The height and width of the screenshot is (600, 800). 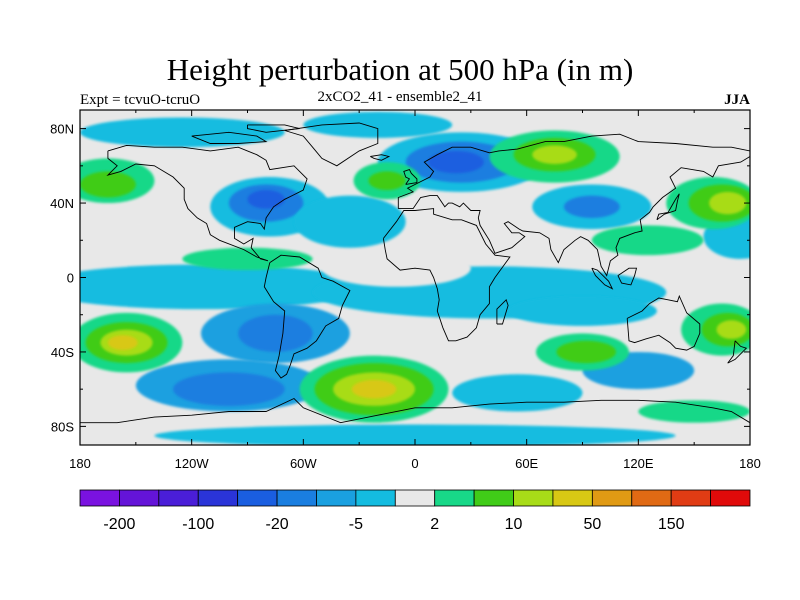 I want to click on x-tick-label: 60W, so click(x=303, y=463).